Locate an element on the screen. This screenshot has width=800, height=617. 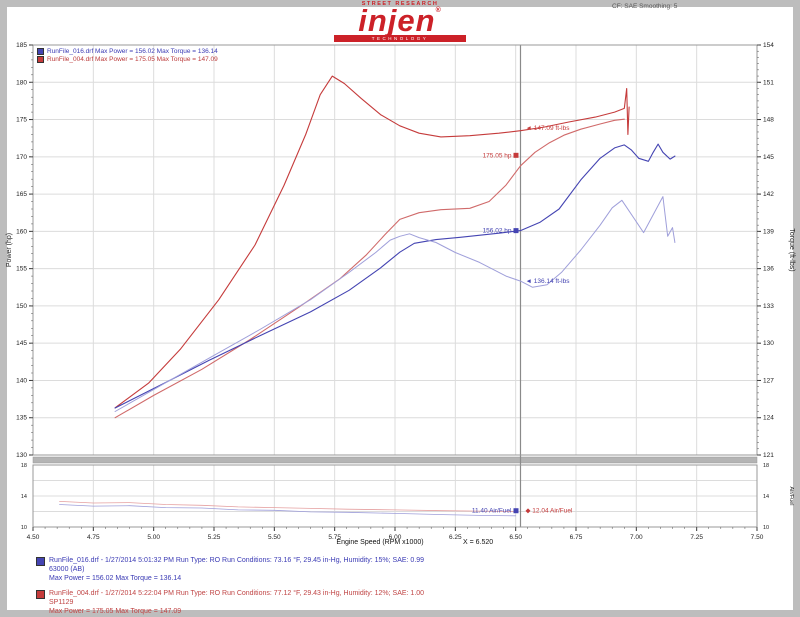
cursor-readout: X = 6.520 is located at coordinates (478, 542).